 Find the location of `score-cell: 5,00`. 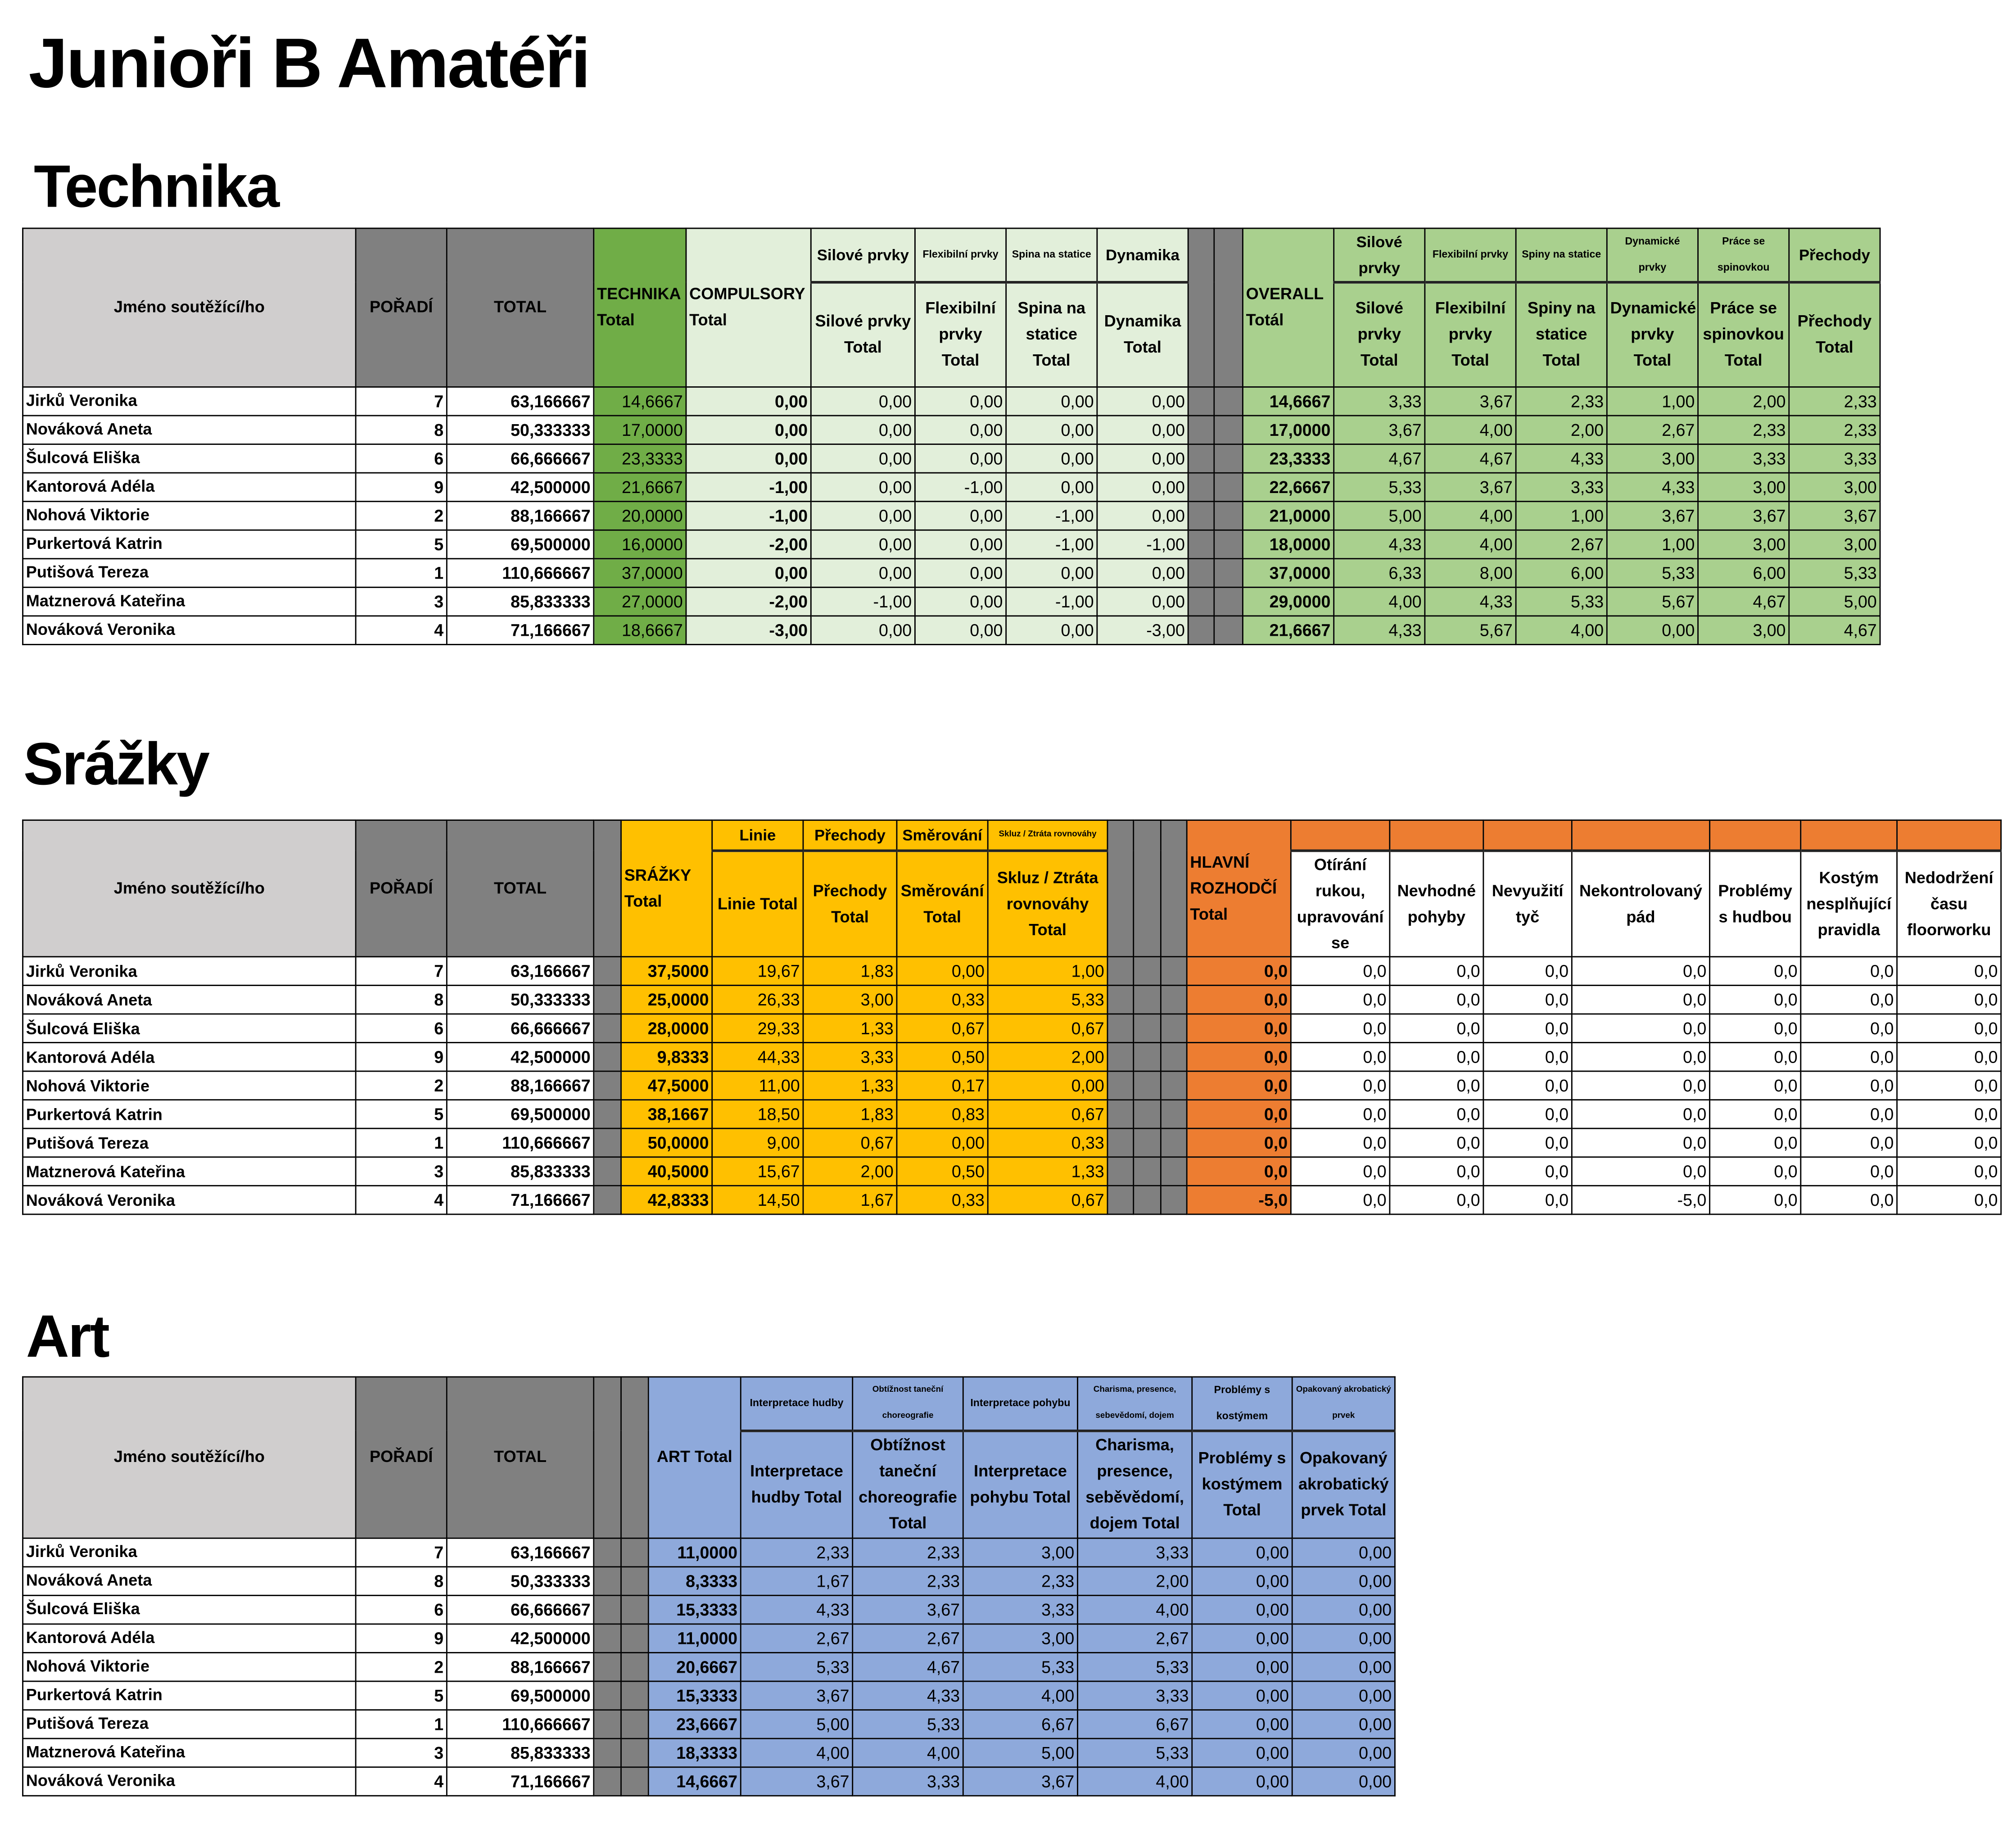

score-cell: 5,00 is located at coordinates (1020, 1752).